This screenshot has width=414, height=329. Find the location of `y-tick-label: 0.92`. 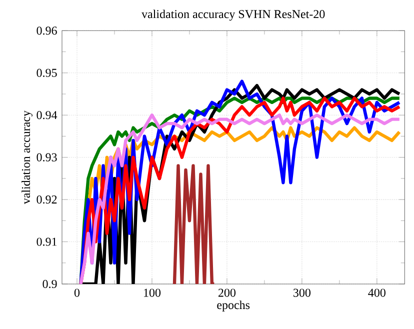

y-tick-label: 0.92 is located at coordinates (46, 199).